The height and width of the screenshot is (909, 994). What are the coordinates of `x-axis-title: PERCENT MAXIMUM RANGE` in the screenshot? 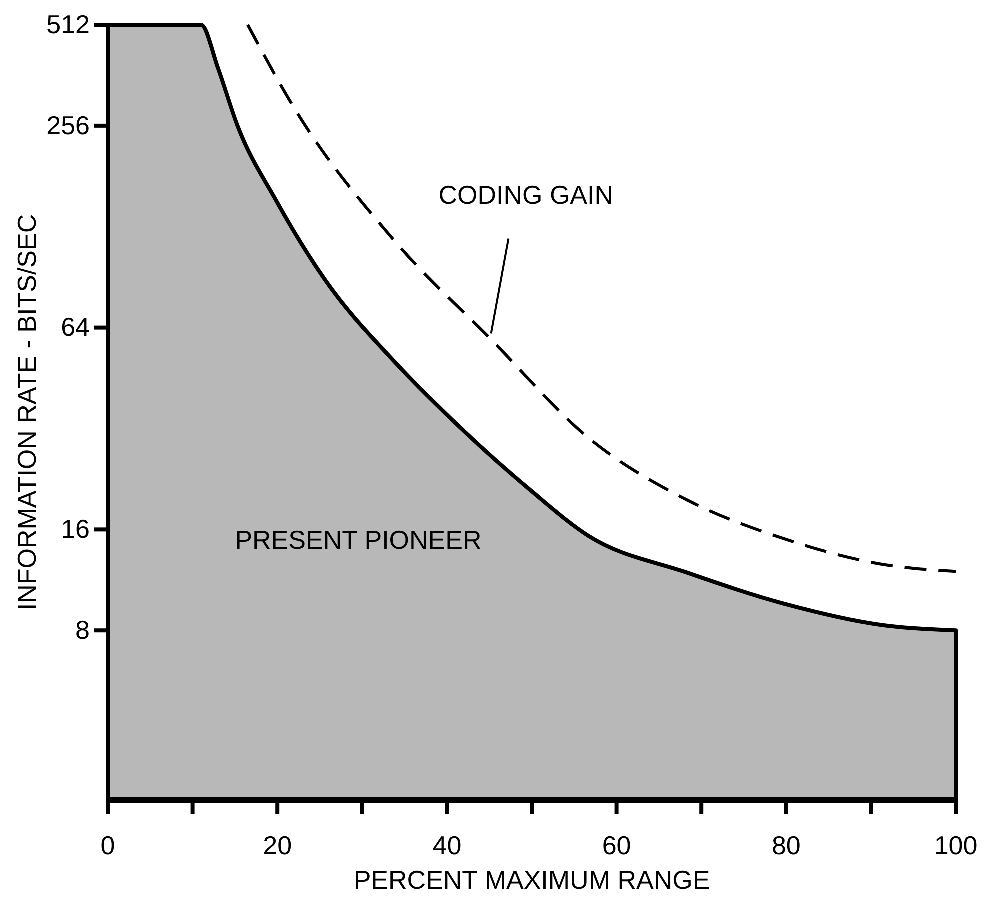 It's located at (532, 880).